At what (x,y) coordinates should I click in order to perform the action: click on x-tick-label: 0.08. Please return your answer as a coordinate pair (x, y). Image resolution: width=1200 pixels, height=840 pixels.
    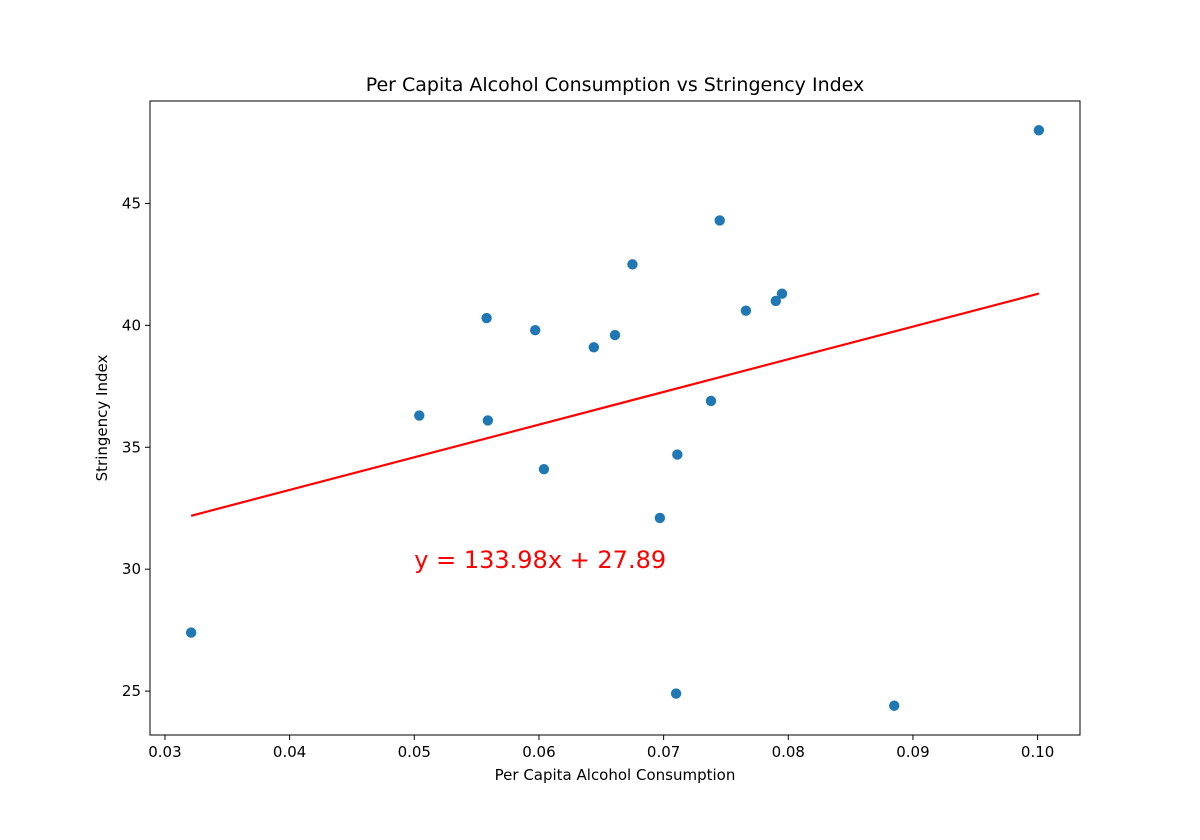
    Looking at the image, I should click on (788, 752).